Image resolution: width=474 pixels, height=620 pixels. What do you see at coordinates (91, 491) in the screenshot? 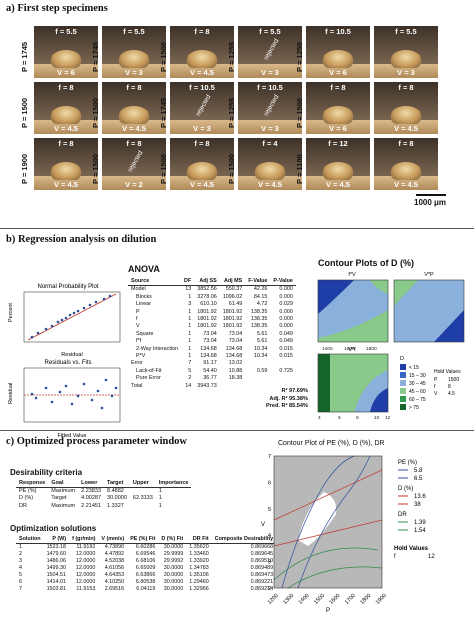
I see `table-cell: 2.23833` at bounding box center [91, 491].